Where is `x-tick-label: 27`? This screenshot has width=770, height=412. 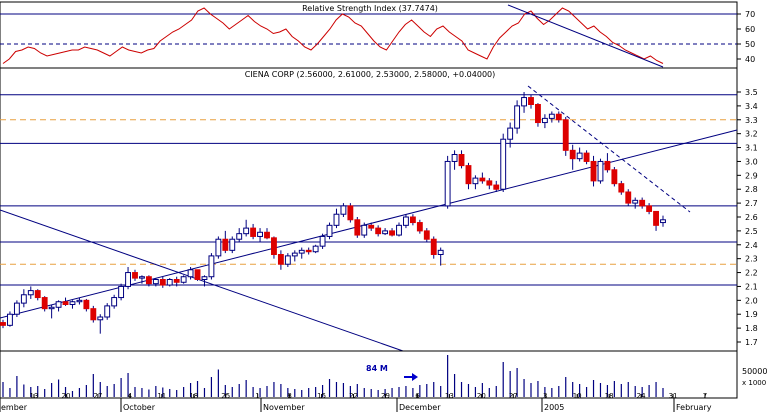 x-tick-label: 27 is located at coordinates (513, 396).